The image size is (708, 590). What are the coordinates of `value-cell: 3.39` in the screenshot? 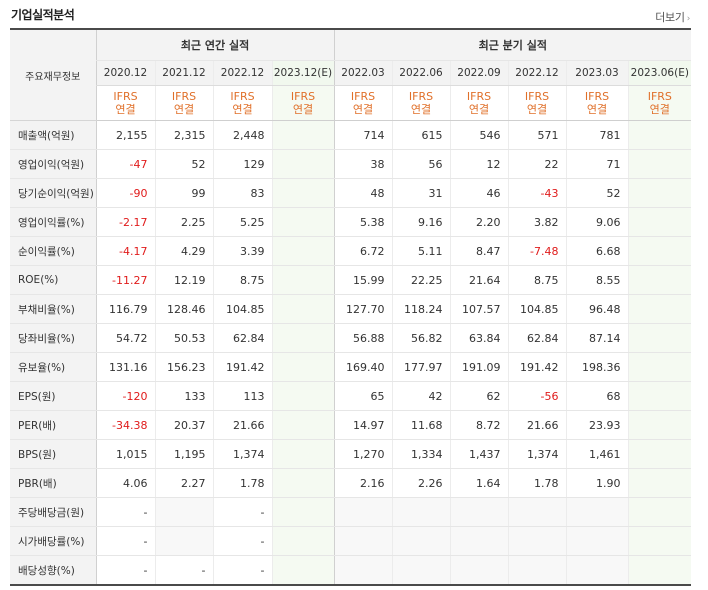 It's located at (242, 251).